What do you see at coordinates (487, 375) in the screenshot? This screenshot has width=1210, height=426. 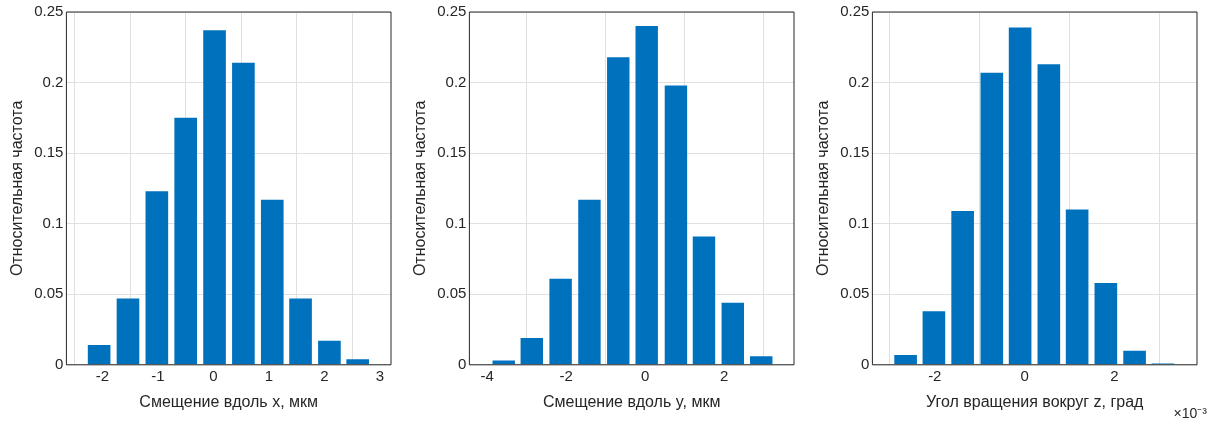 I see `x-tick-label: -4` at bounding box center [487, 375].